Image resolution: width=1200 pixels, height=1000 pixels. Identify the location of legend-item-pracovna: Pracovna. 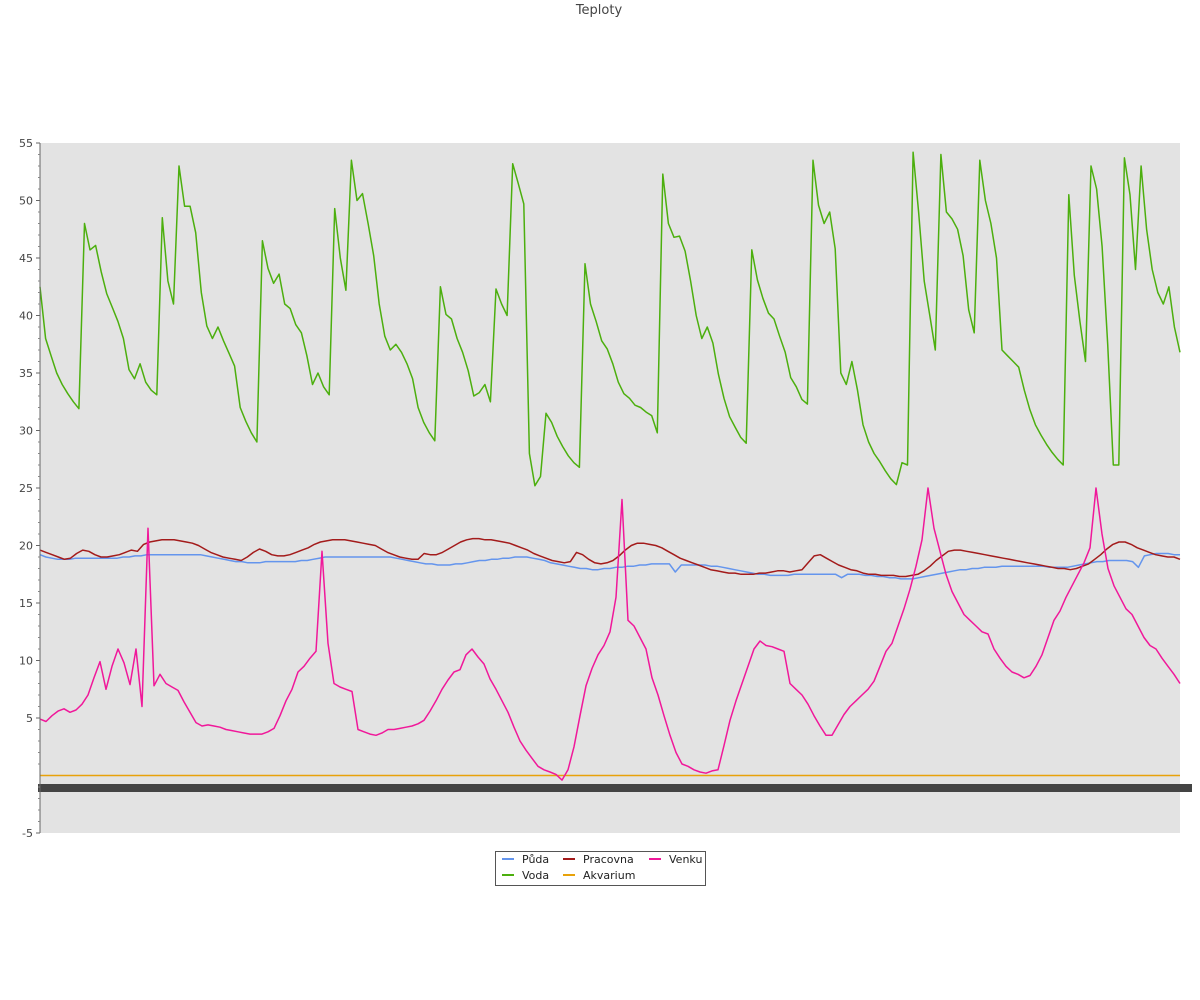
(598, 860).